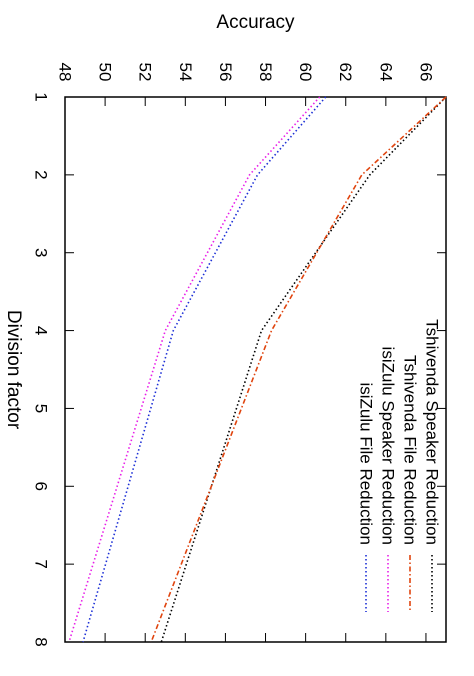  What do you see at coordinates (225, 72) in the screenshot?
I see `y-tick-label: 56` at bounding box center [225, 72].